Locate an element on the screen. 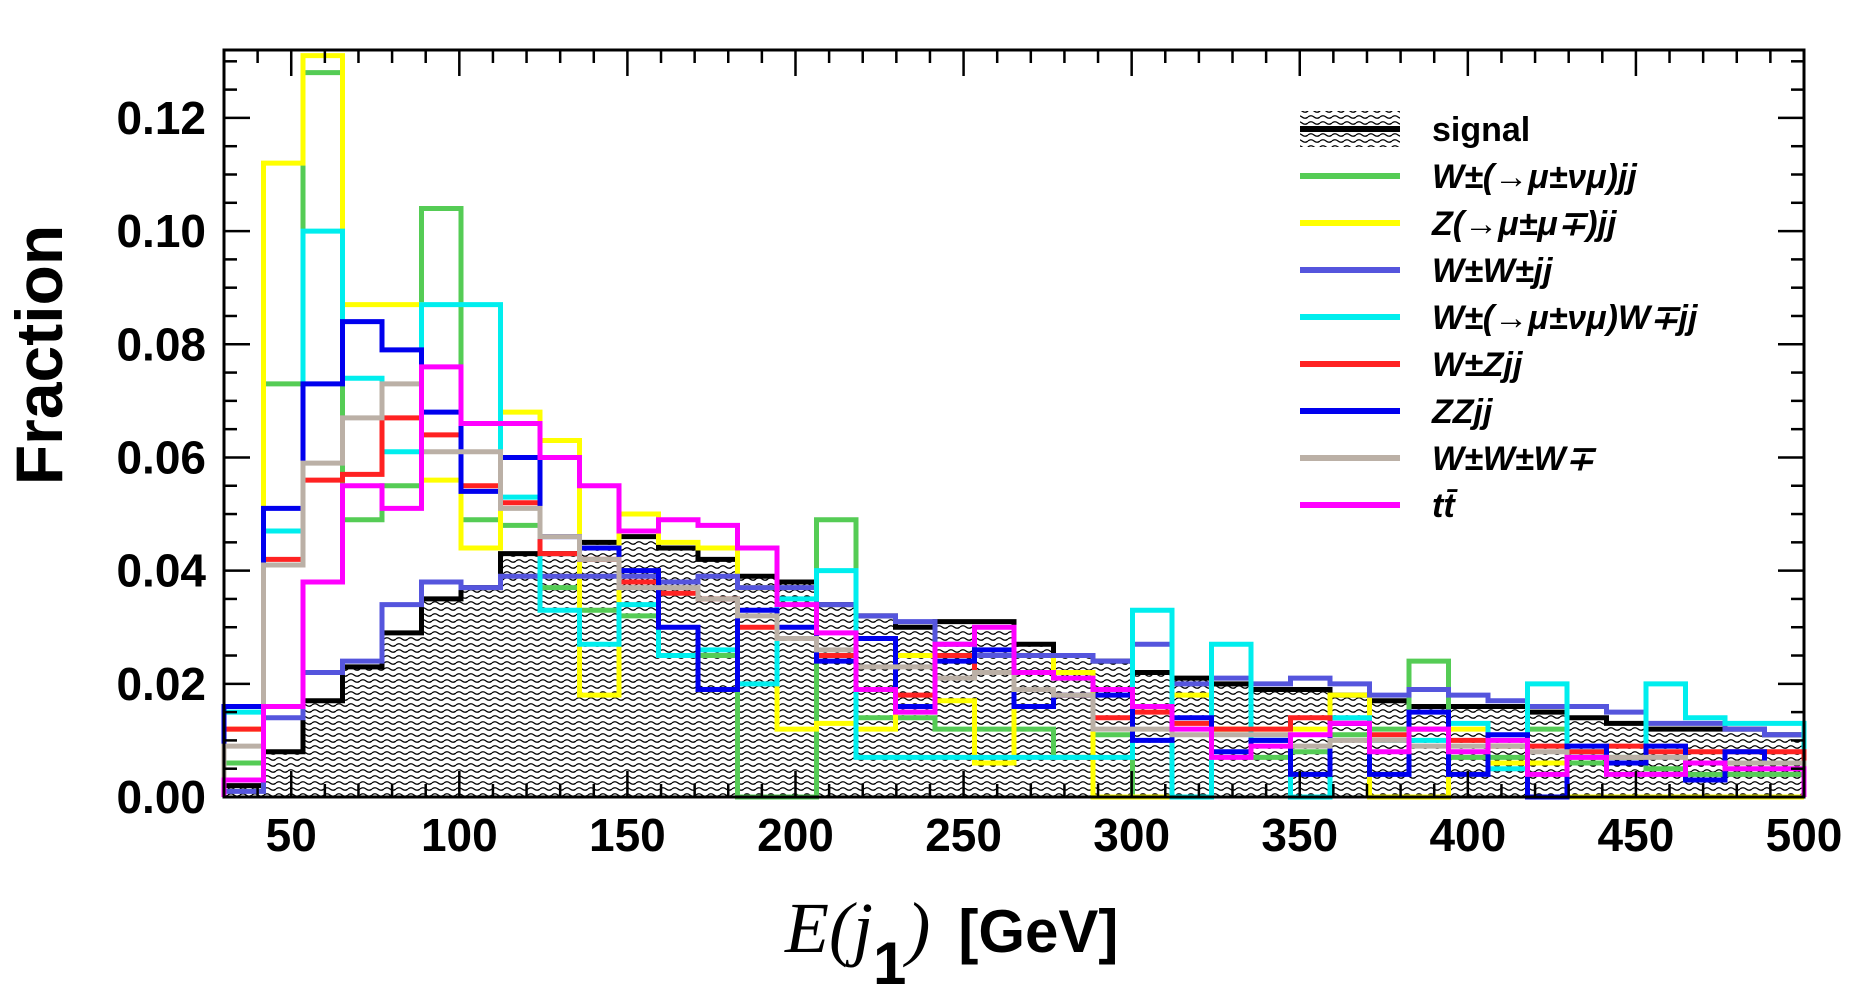  y-tick-labels: 0.00 0.02 0.04 0.06 0.08 0.10 0.12 is located at coordinates (161, 457).